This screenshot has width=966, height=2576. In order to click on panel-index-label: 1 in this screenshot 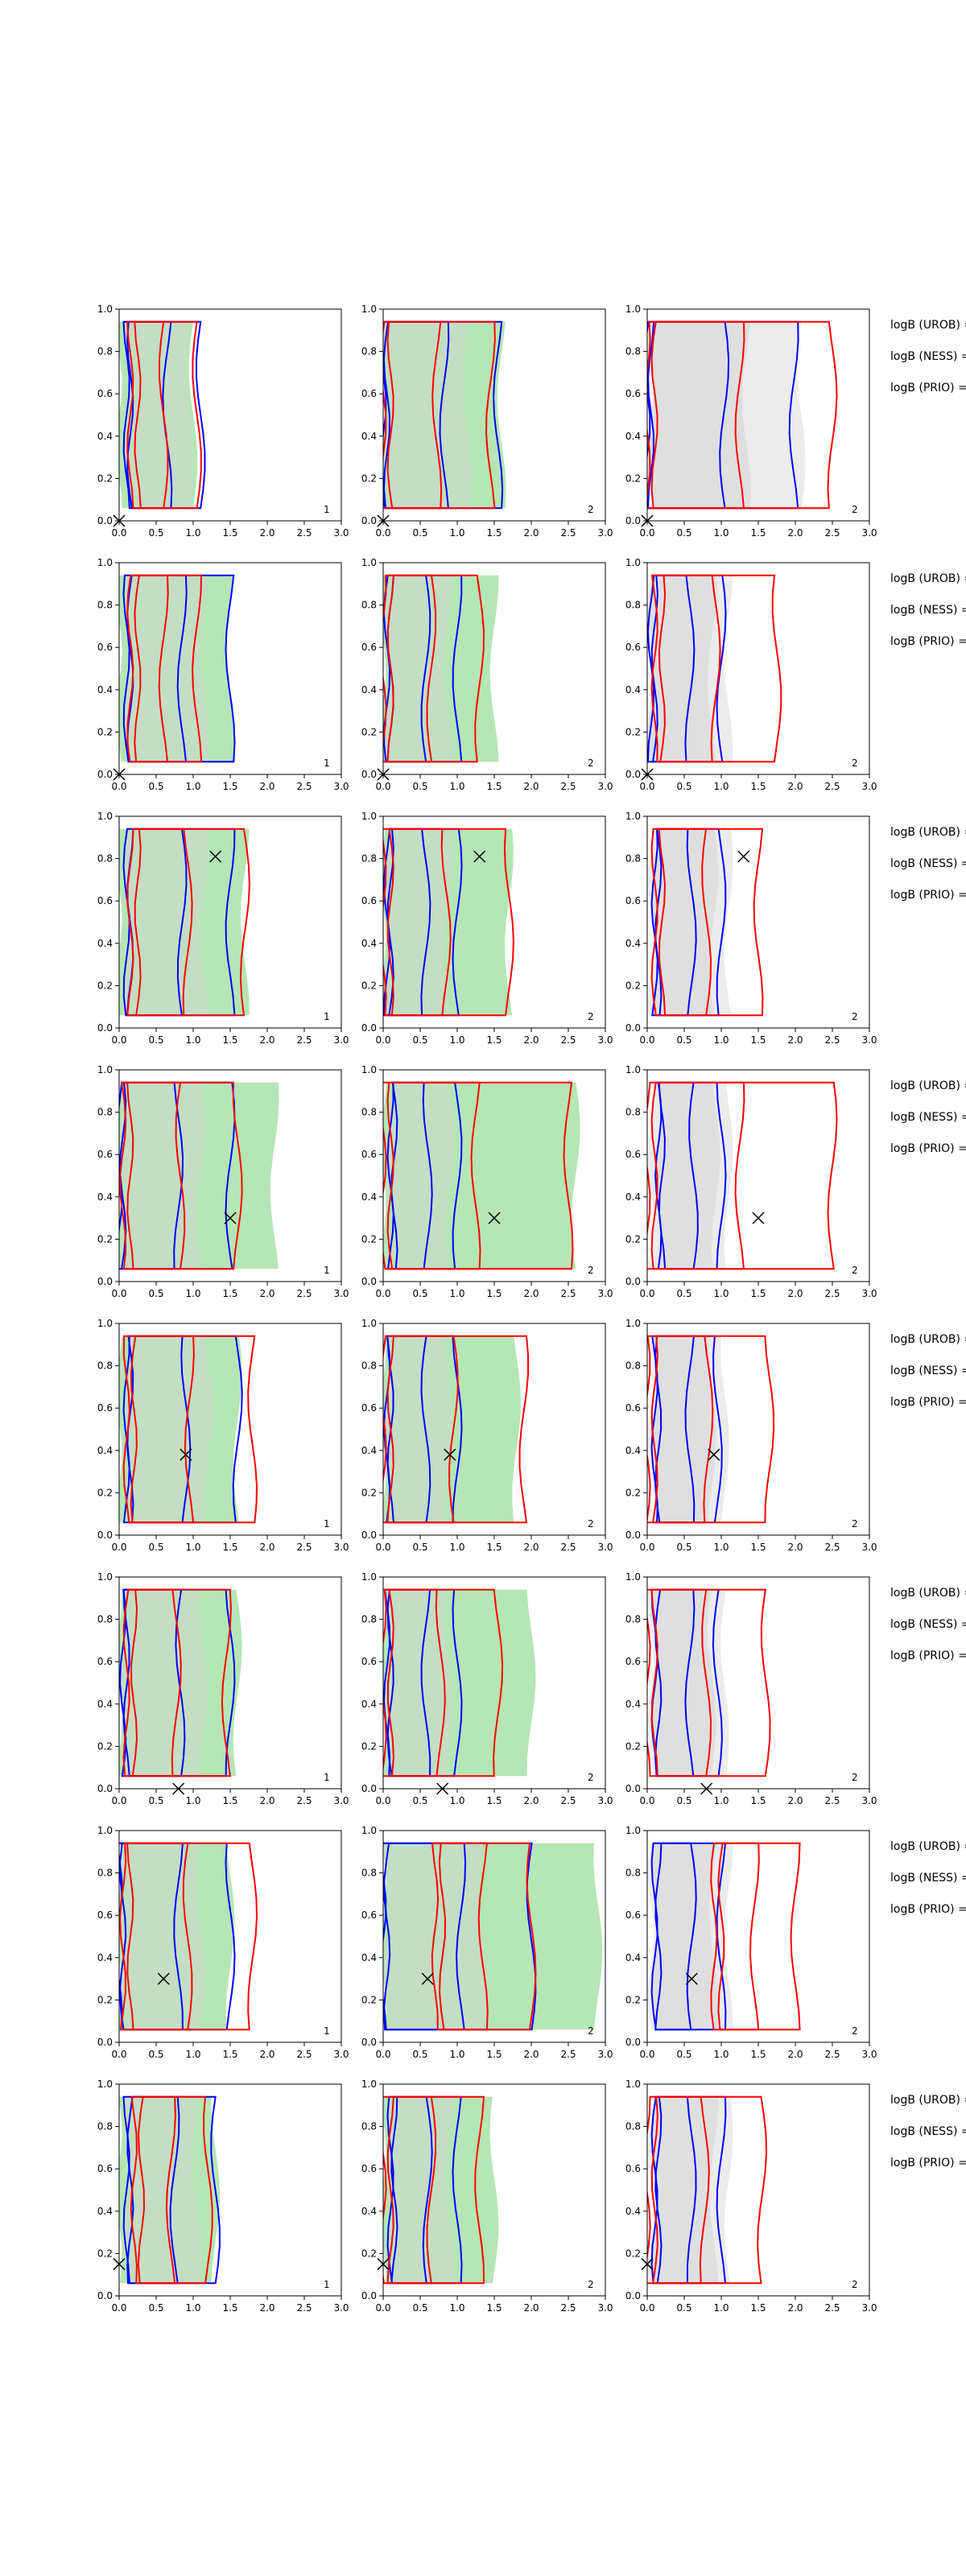, I will do `click(327, 2284)`.